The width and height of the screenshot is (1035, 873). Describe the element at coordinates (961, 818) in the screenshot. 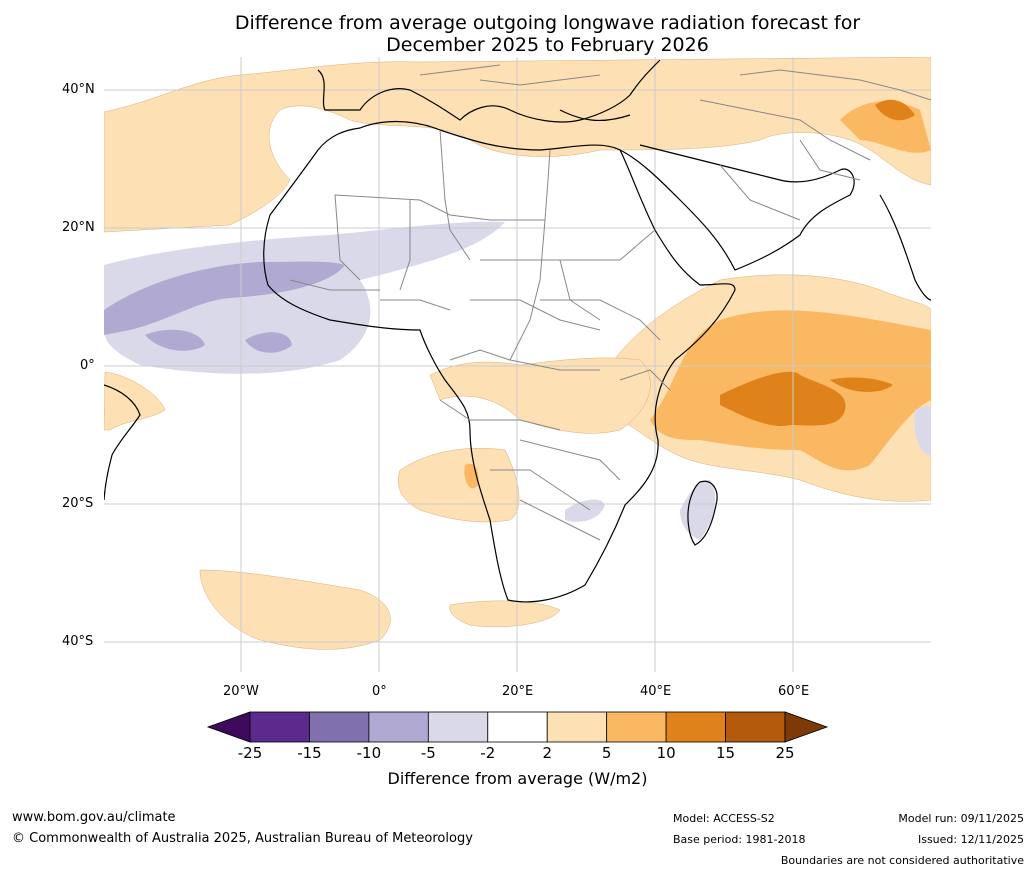

I see `footer-model-run: Model run: 09/11/2025` at that location.